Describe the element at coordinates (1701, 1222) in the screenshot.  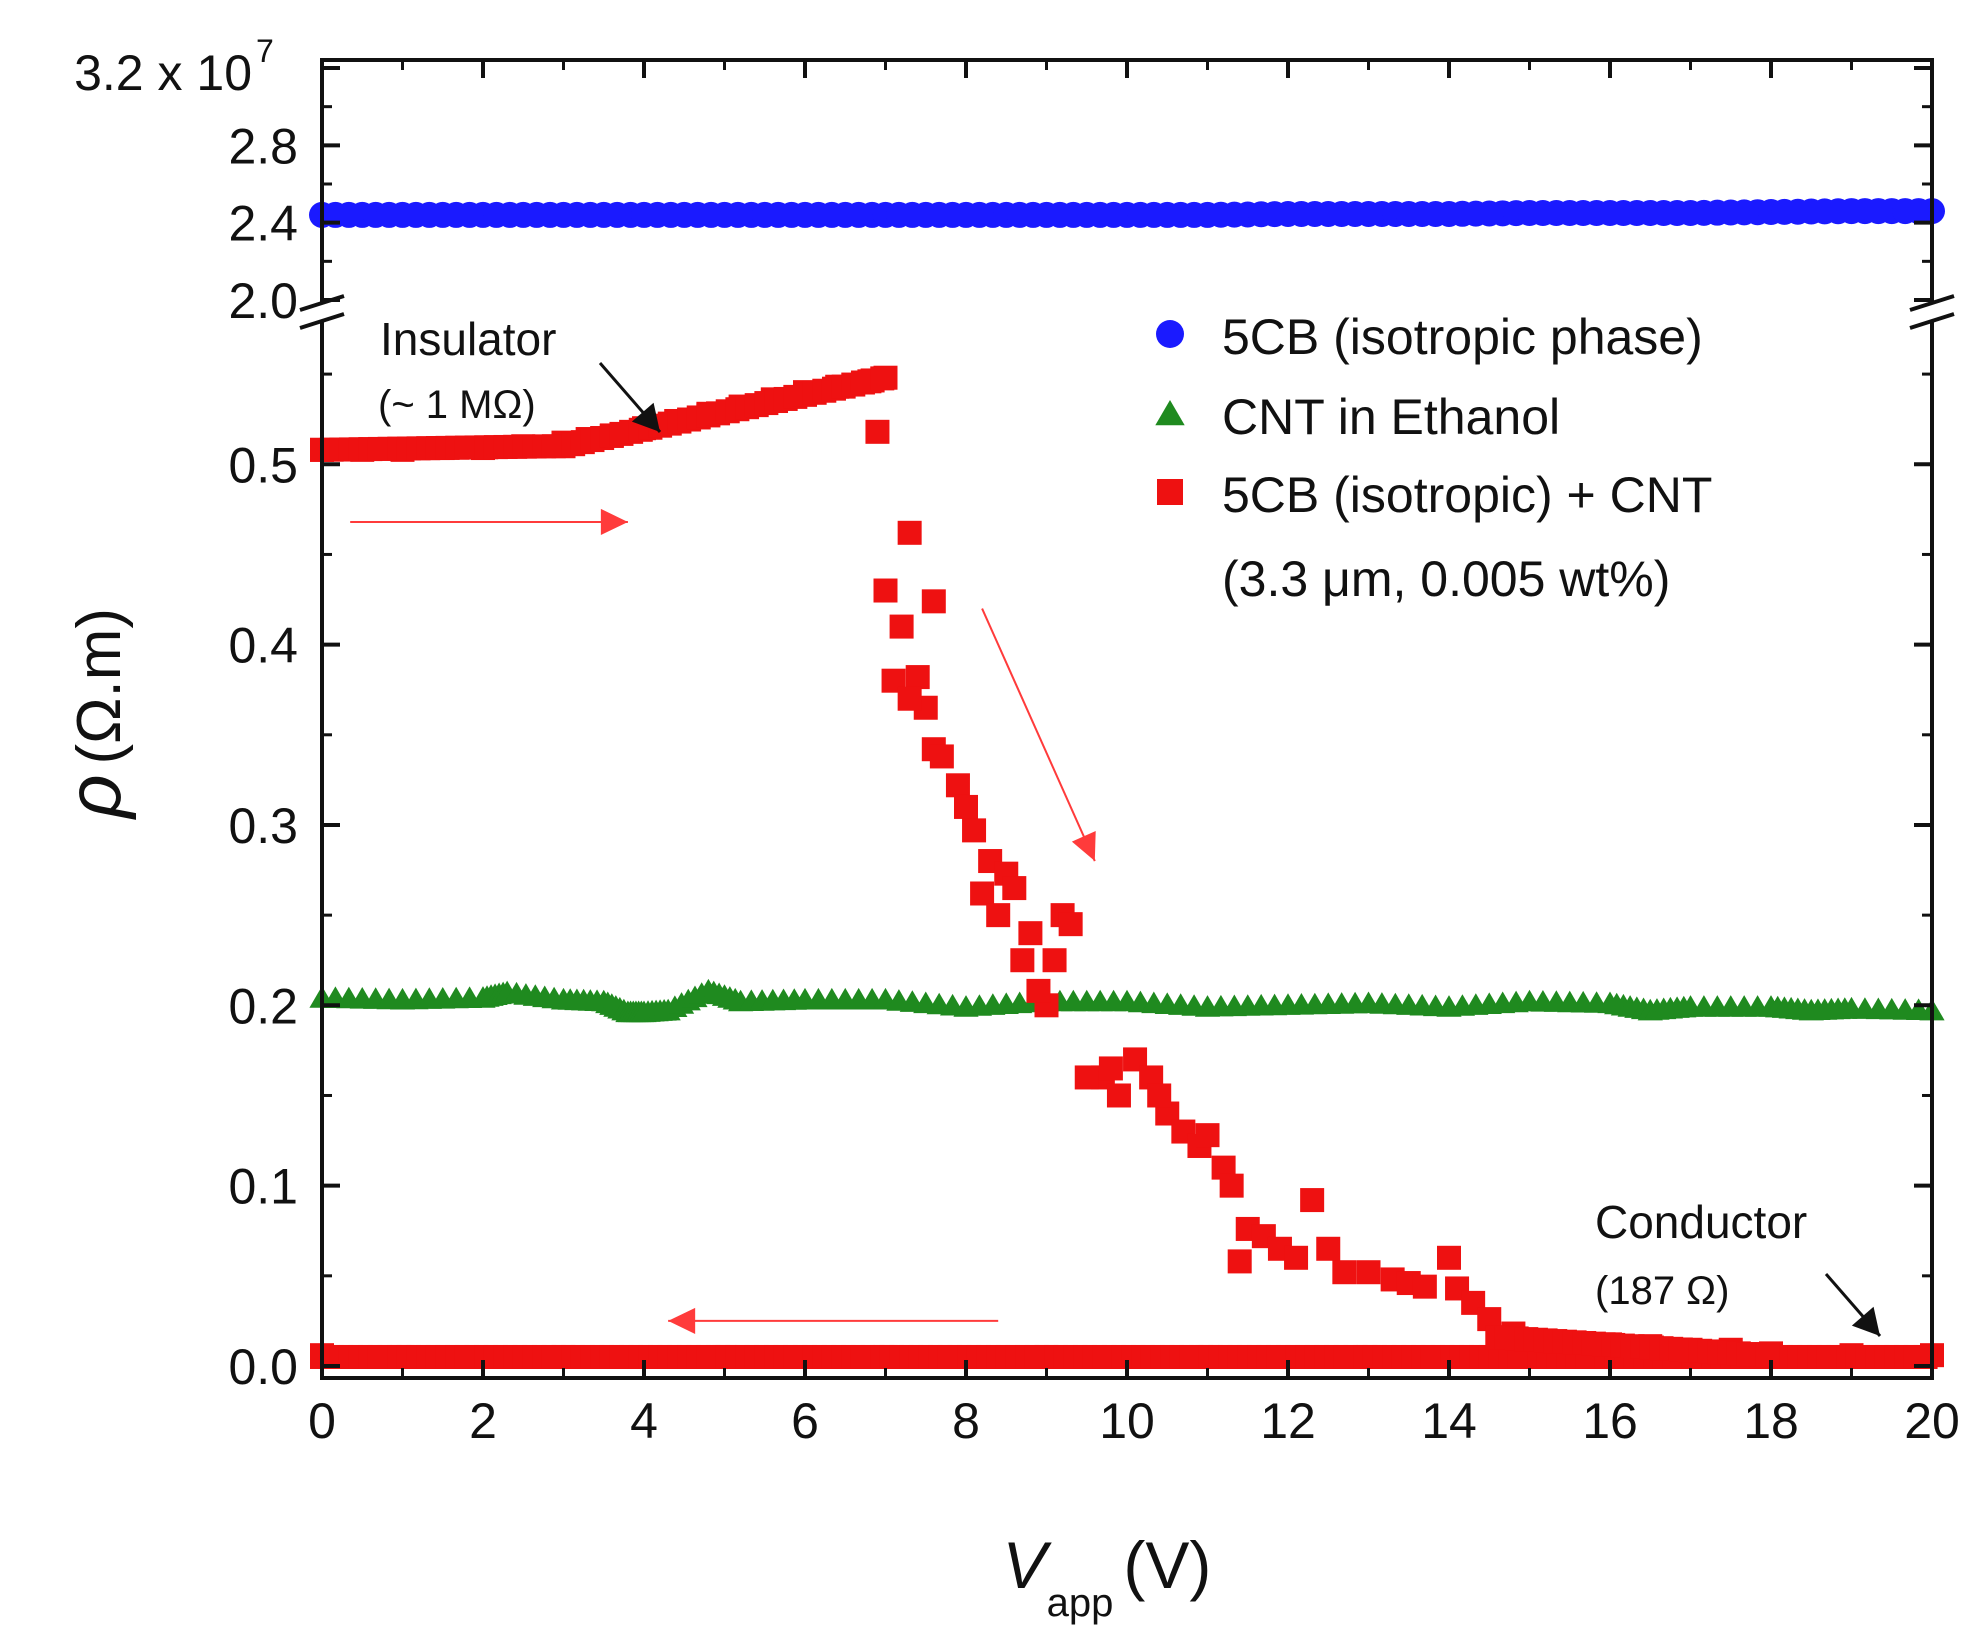
I see `conductor-label: Conductor` at that location.